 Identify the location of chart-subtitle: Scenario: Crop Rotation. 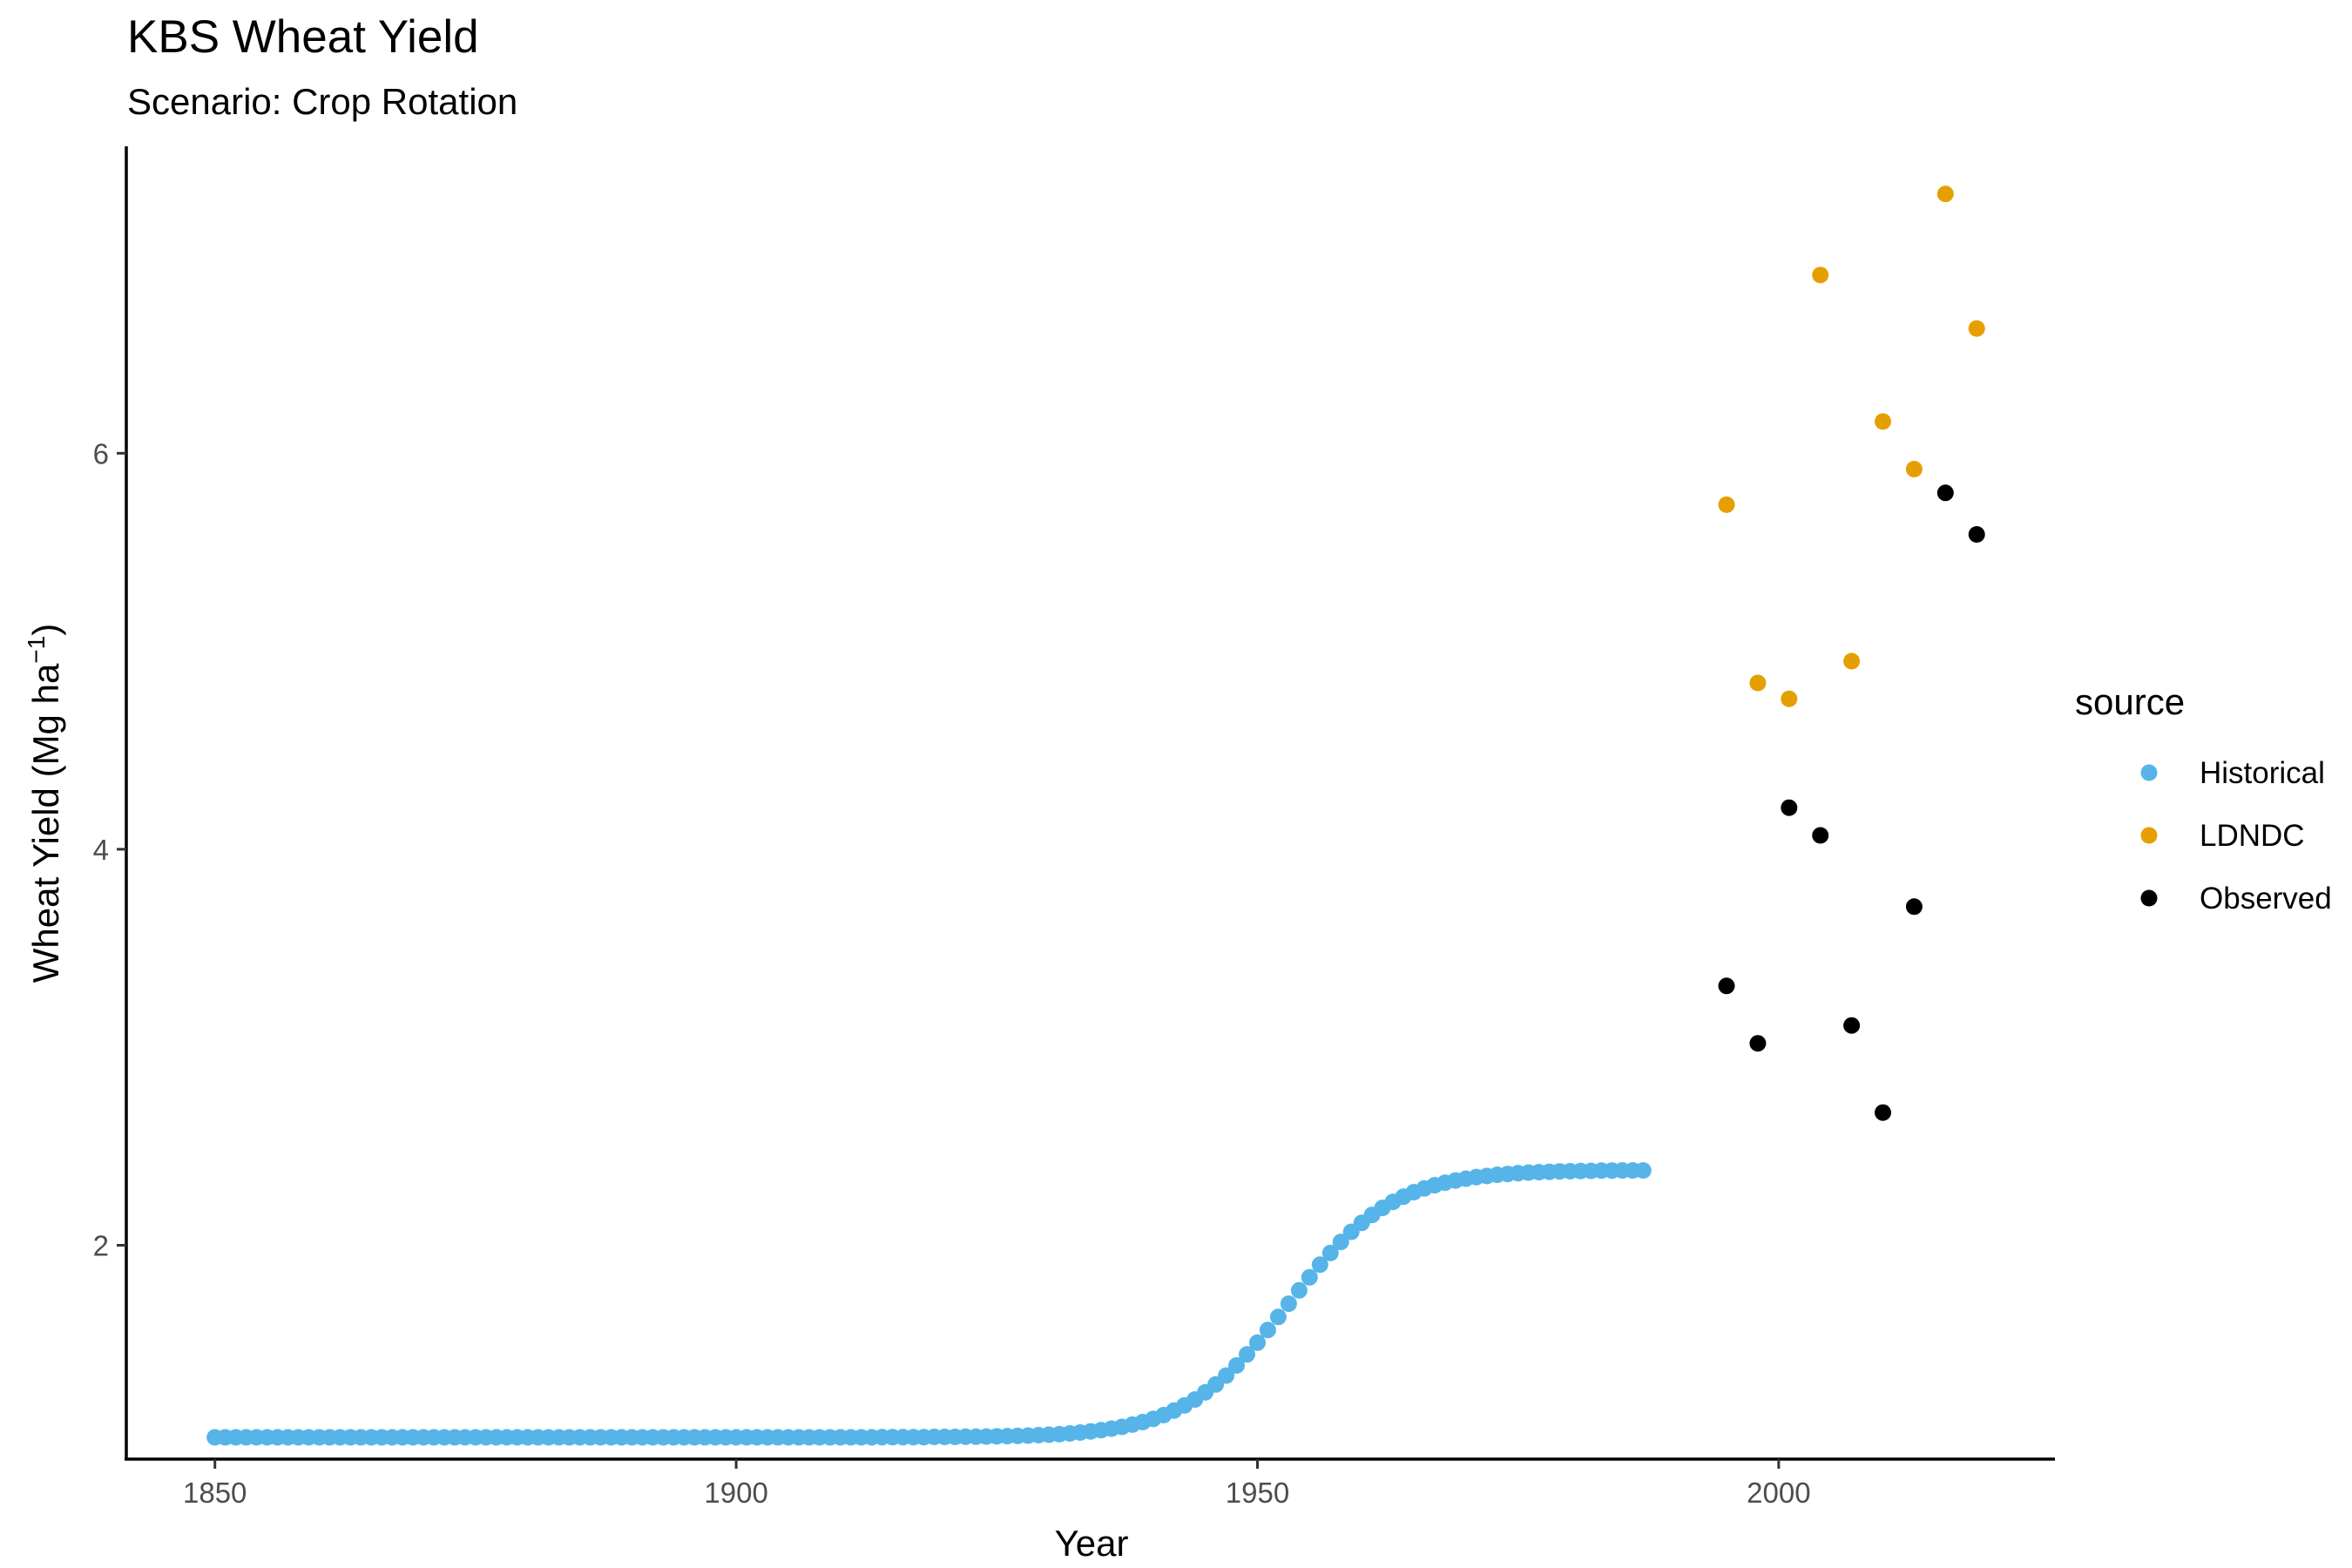
(322, 101).